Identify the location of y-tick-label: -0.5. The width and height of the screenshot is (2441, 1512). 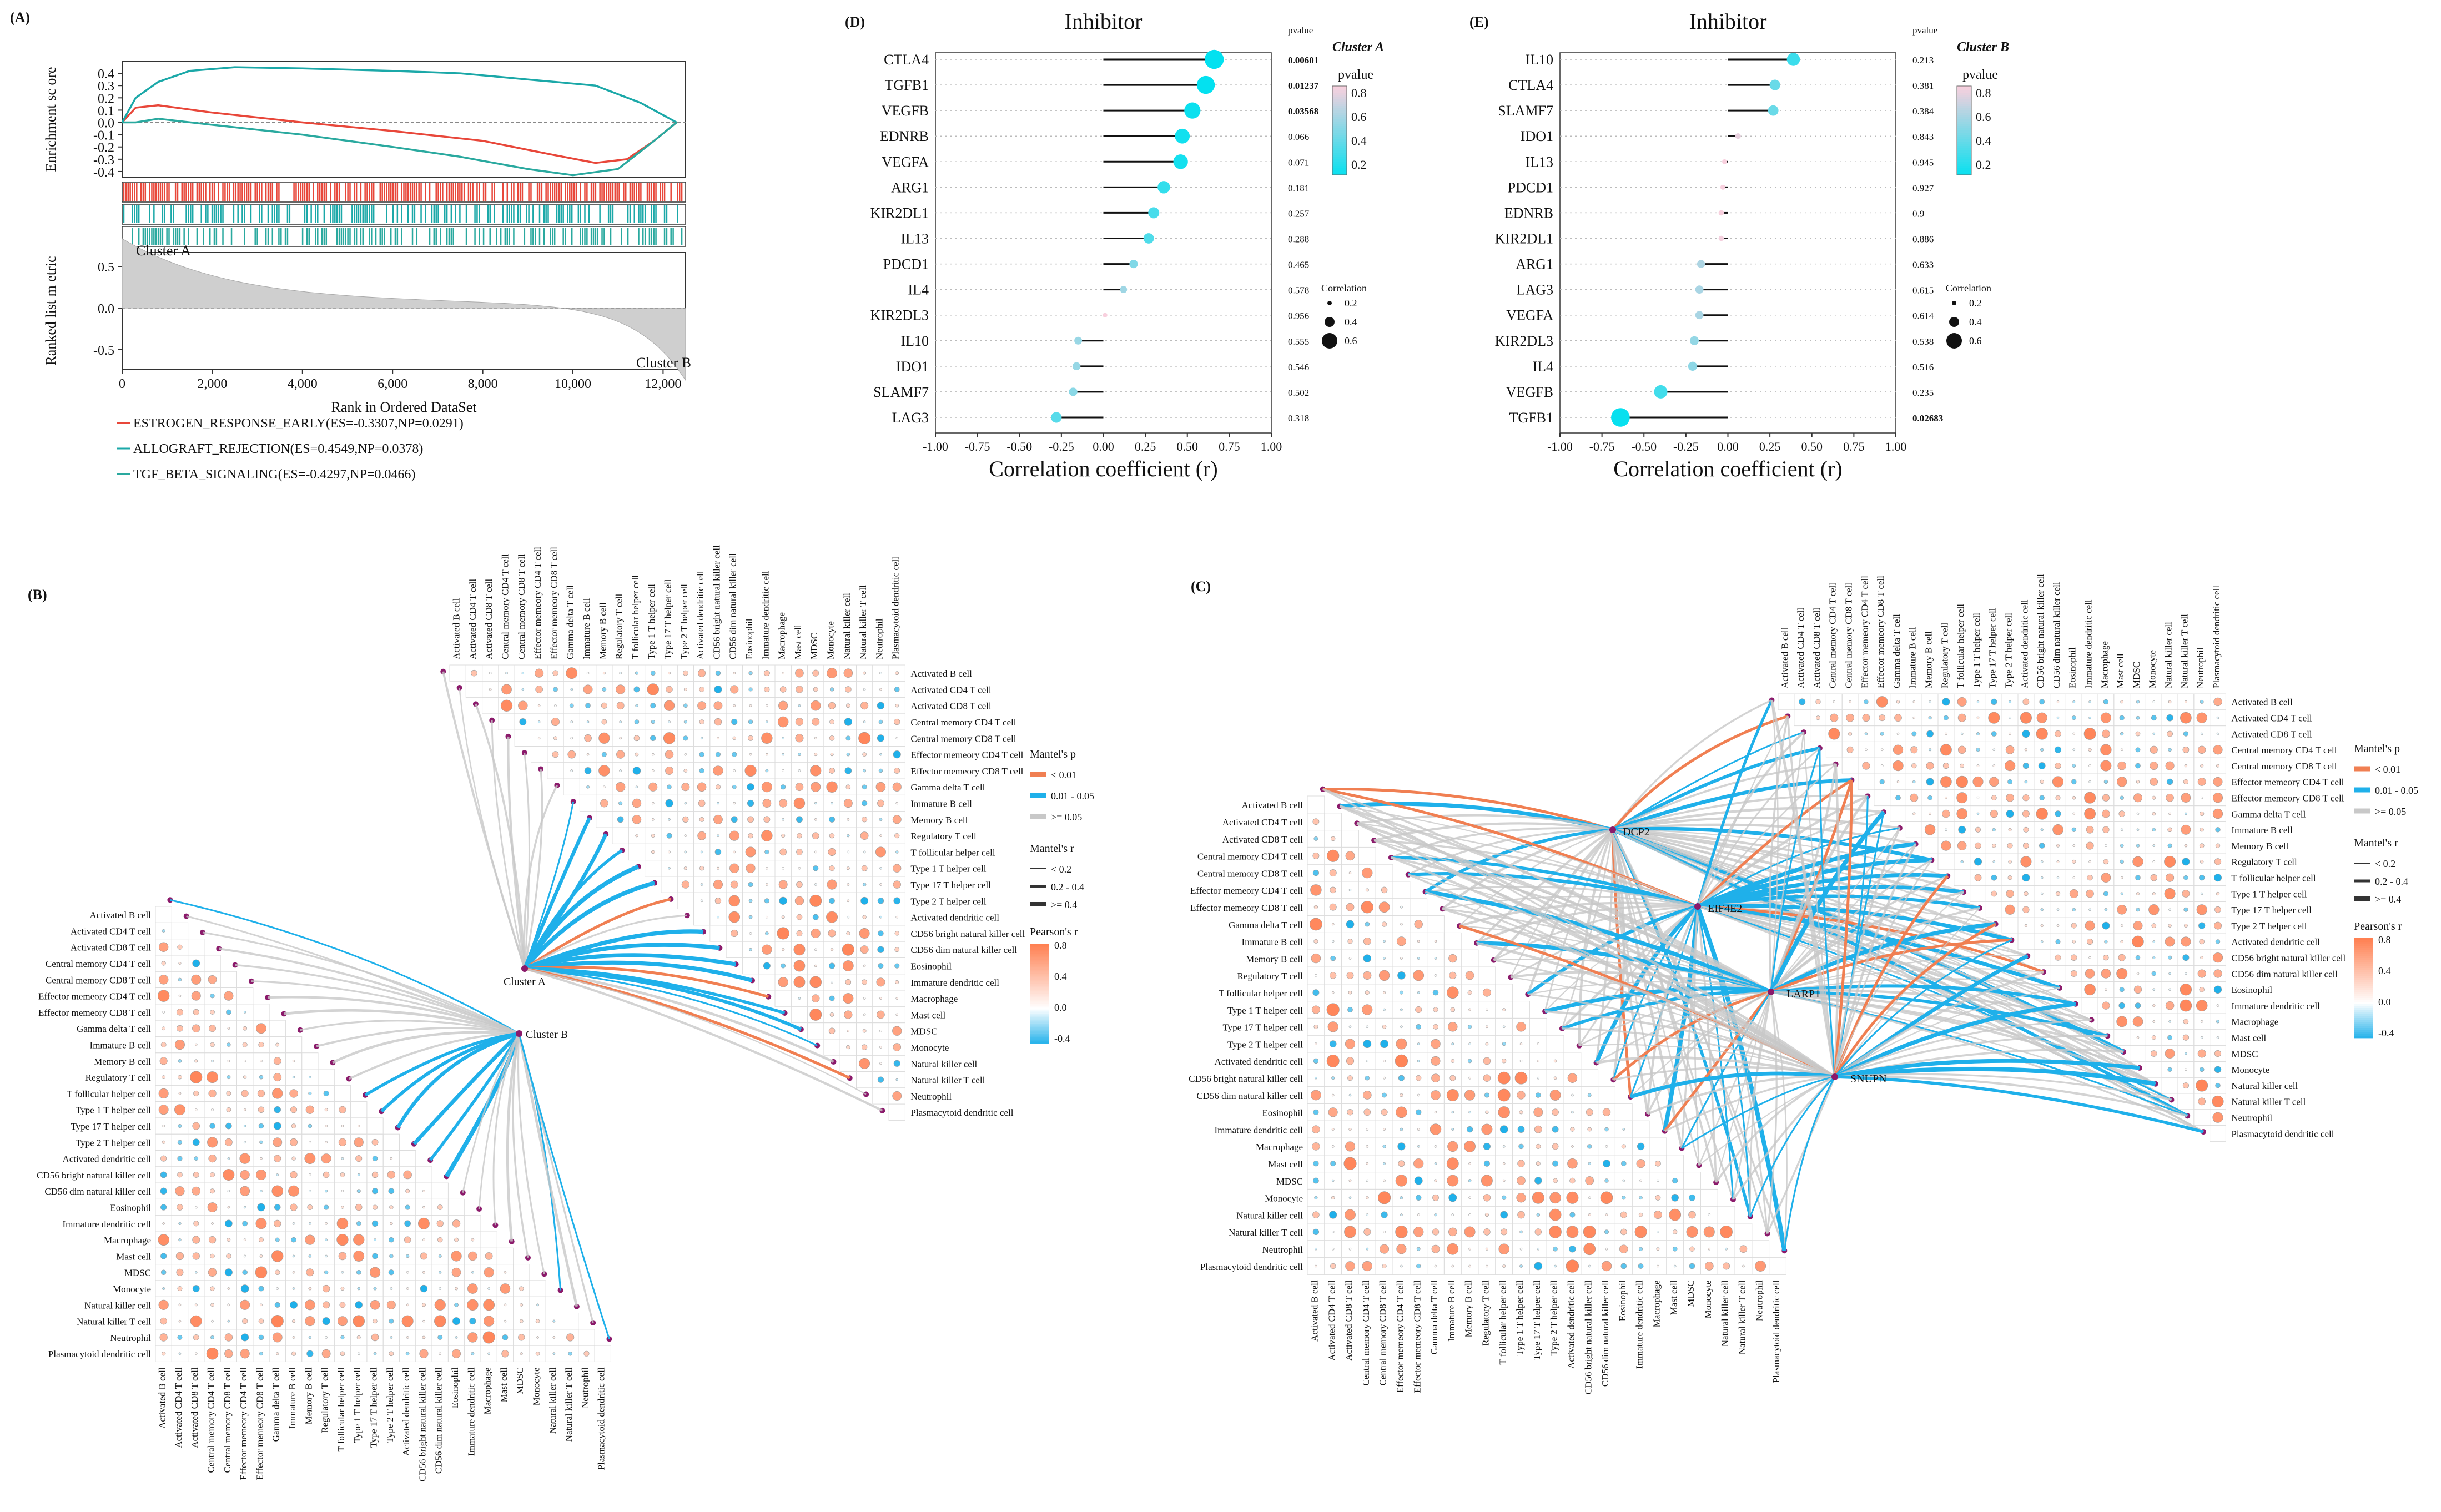
(103, 351).